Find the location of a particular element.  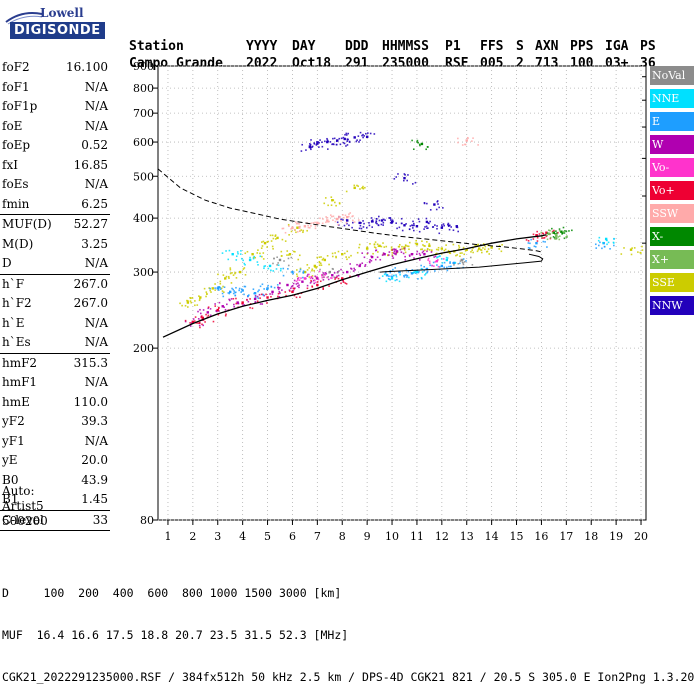

param-value: 33 is located at coordinates (100, 519).